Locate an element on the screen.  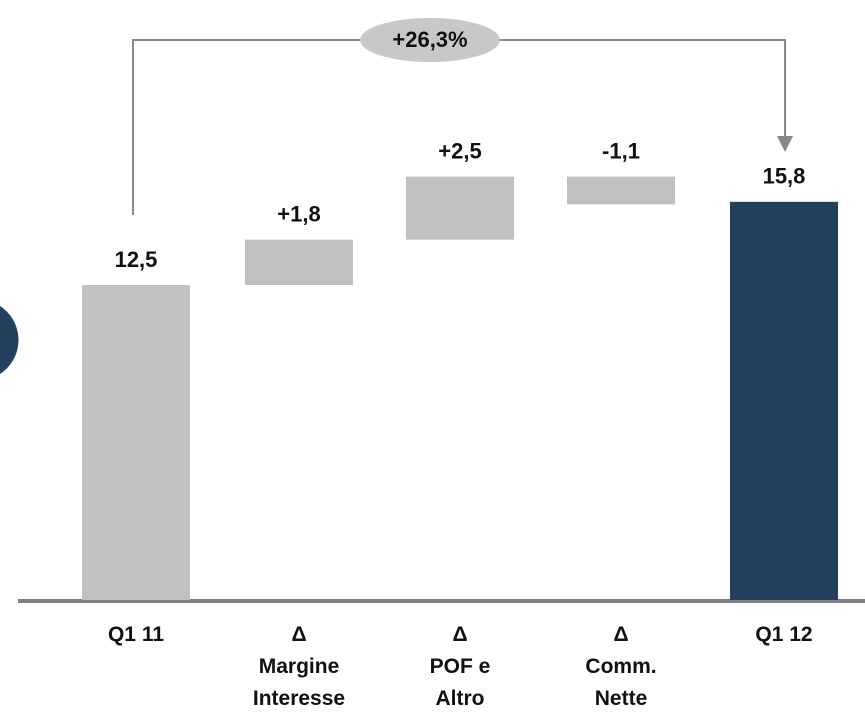
arrow-head is located at coordinates (785, 144).